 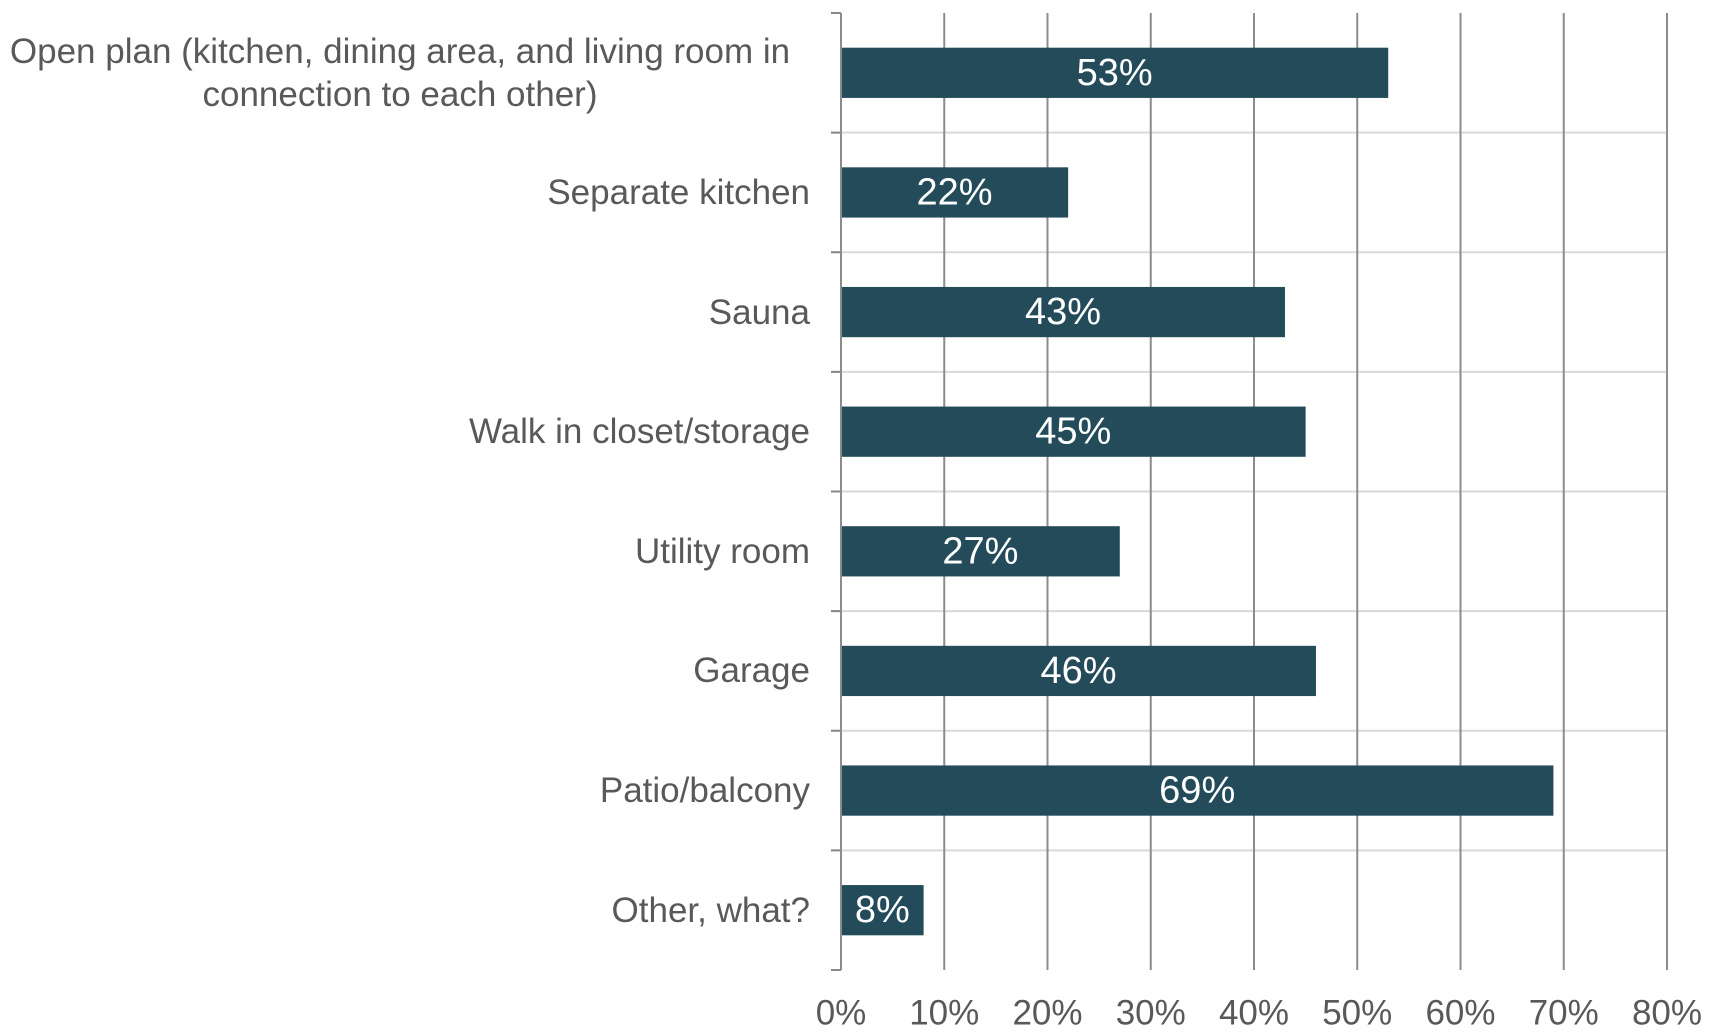 What do you see at coordinates (1254, 1012) in the screenshot?
I see `x-tick-label: 40%` at bounding box center [1254, 1012].